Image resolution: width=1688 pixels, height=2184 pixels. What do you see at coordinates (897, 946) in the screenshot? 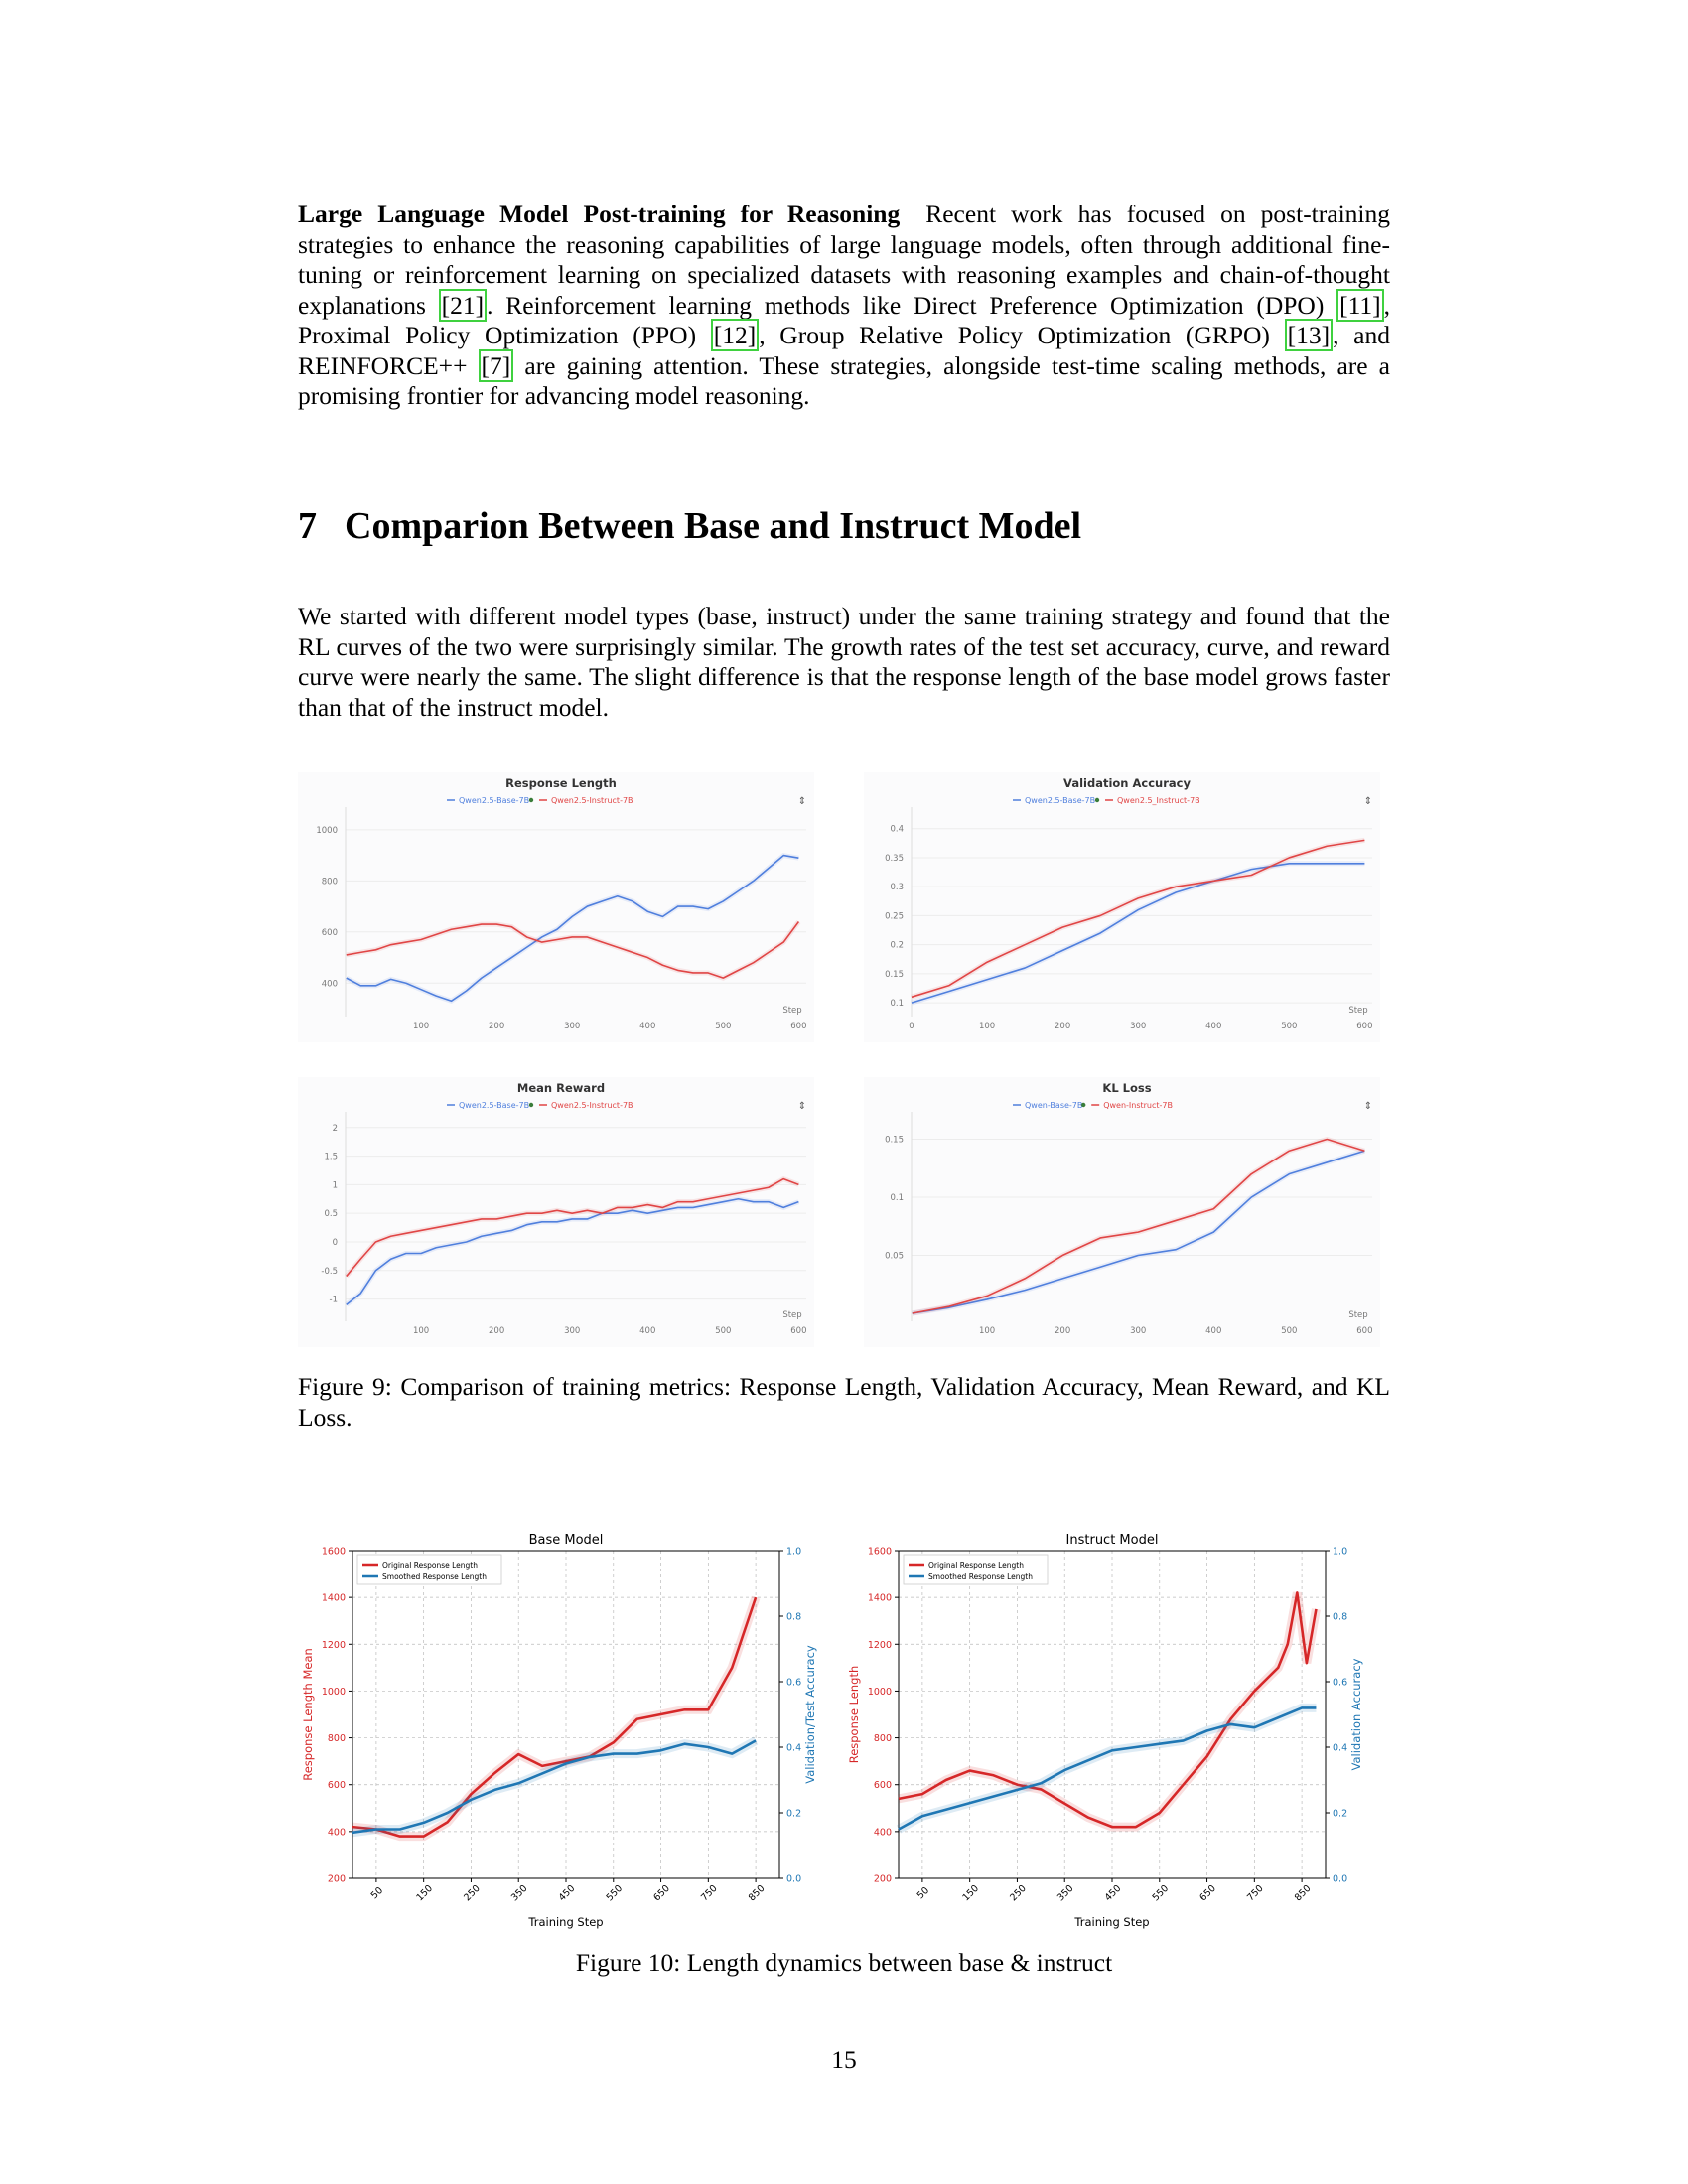
I see `y-tick-label: 0.2` at bounding box center [897, 946].